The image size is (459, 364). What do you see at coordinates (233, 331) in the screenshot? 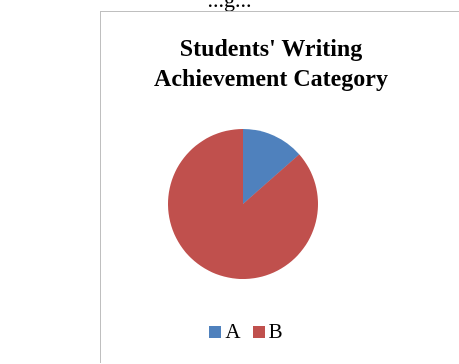
I see `legend-label-a: A` at bounding box center [233, 331].